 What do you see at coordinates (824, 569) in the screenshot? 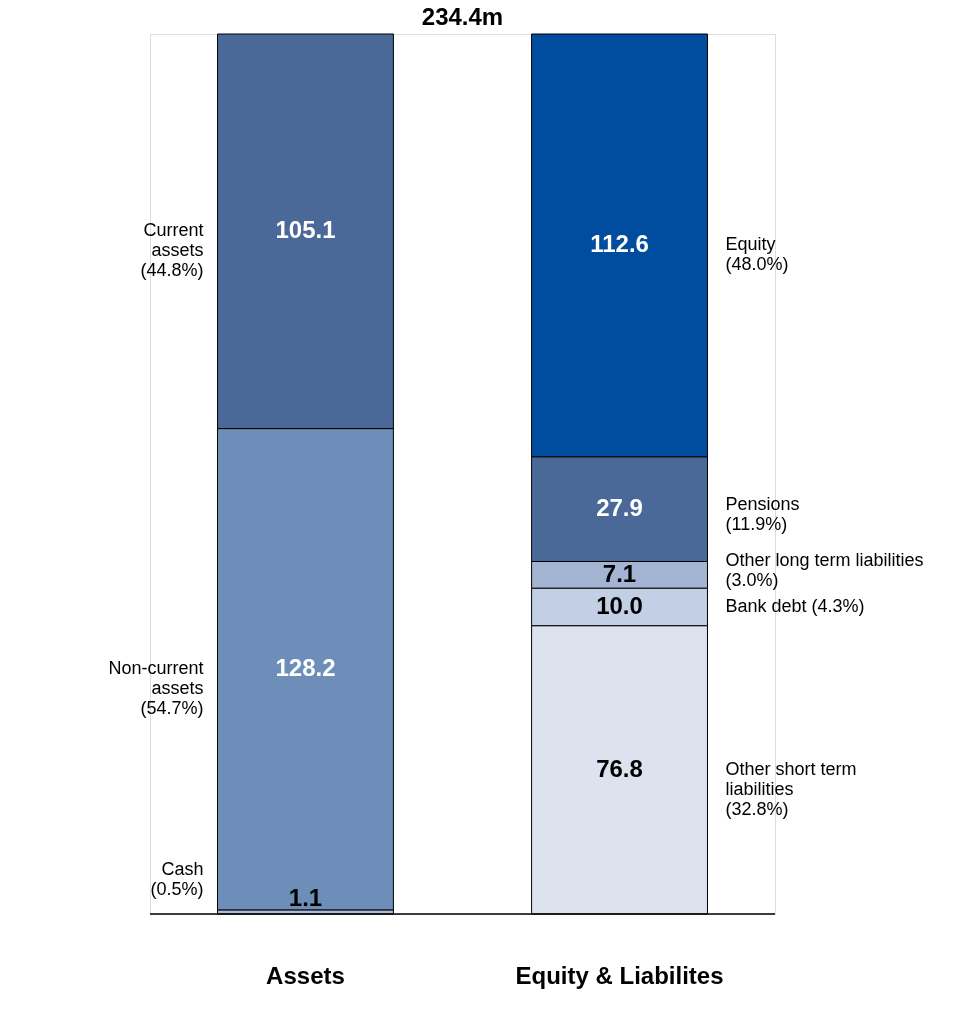
I see `series-label: Other long term liabilities (3.0%)` at bounding box center [824, 569].